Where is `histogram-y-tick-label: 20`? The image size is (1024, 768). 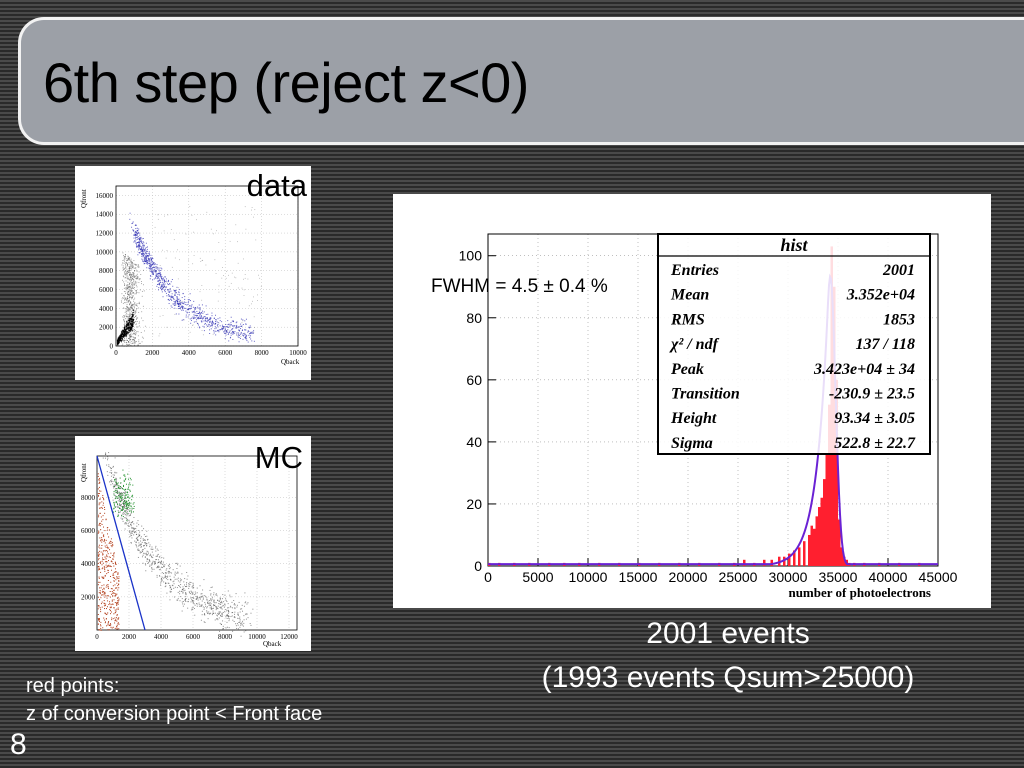
histogram-y-tick-label: 20 is located at coordinates (474, 504).